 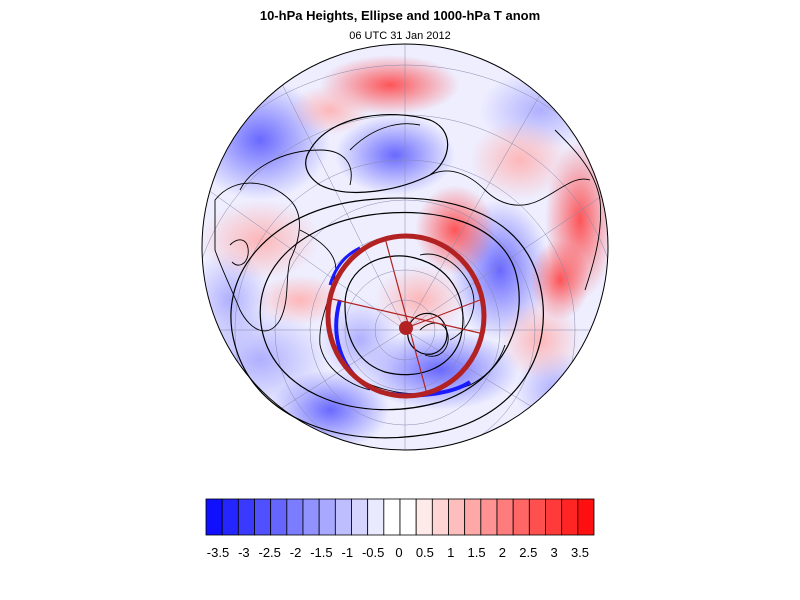 I want to click on colorbar-tick-label: 0.5, so click(x=425, y=552).